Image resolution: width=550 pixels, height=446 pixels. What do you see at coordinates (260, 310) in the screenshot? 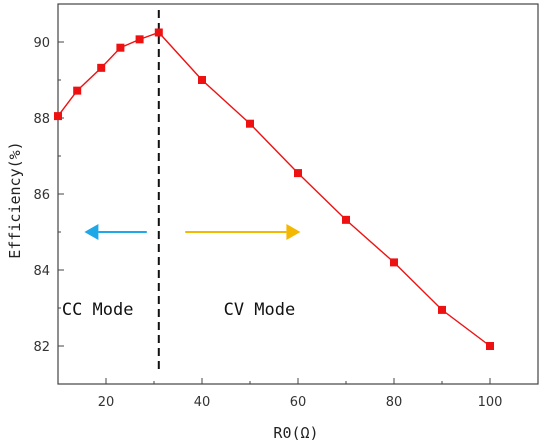
I see `cv-mode-label: CV Mode` at bounding box center [260, 310].